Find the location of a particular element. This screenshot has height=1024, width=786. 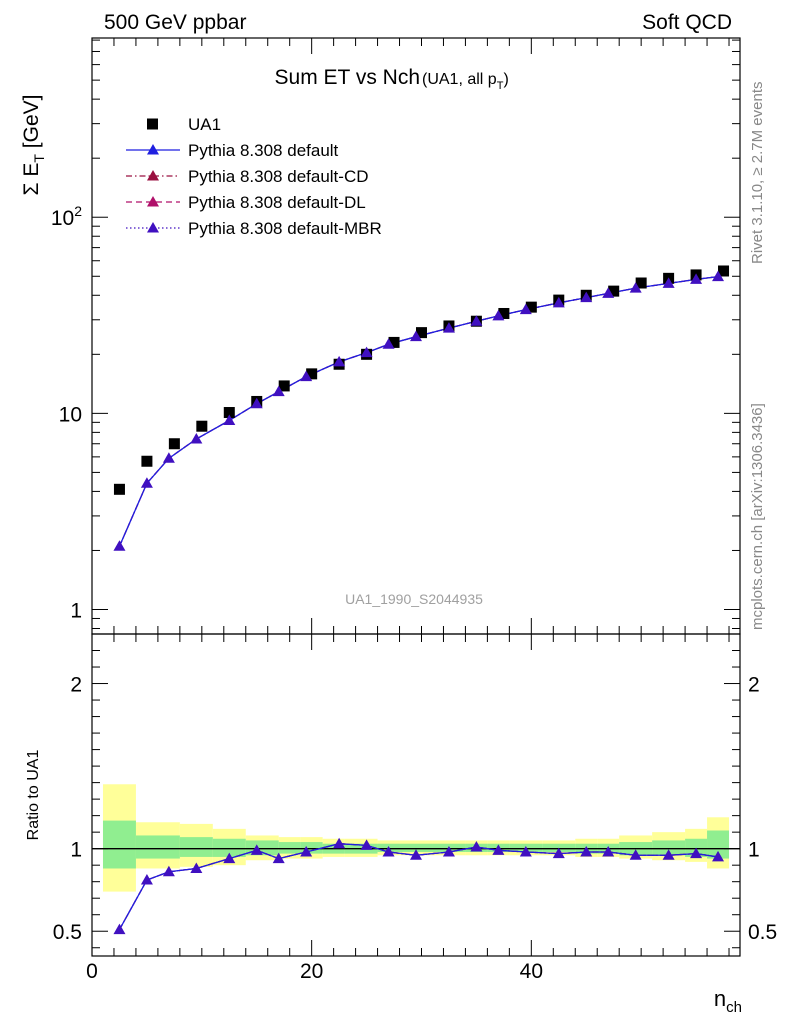

main-ytick-label-base: 10 is located at coordinates (62, 218).